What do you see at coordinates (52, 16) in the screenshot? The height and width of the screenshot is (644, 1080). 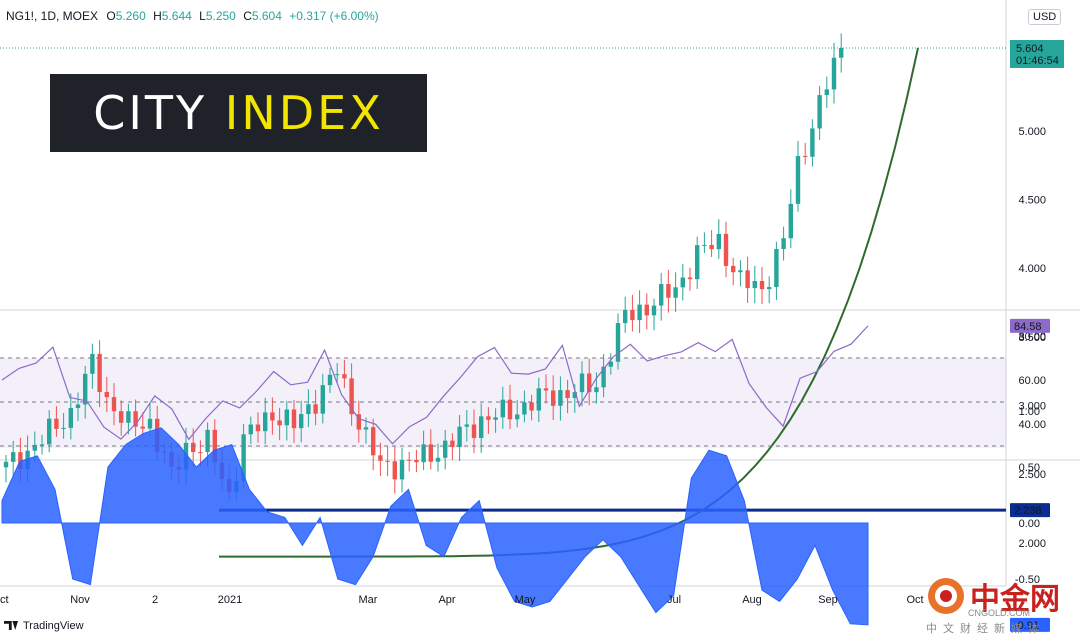 I see `symbol-name: NG1!, 1D, MOEX` at bounding box center [52, 16].